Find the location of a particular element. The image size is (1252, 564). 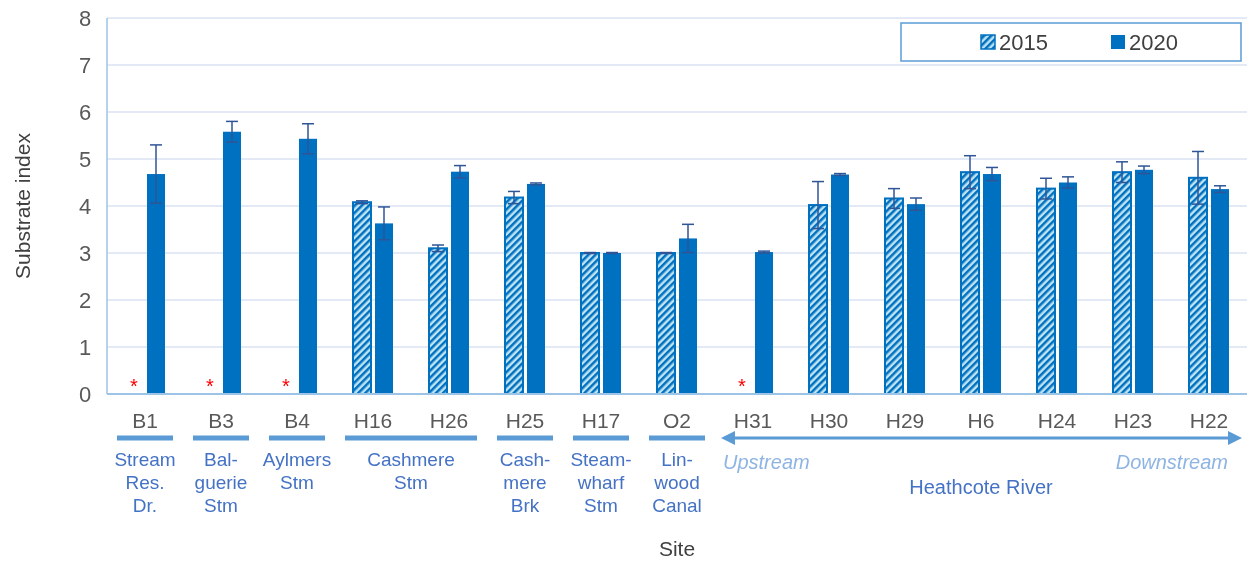

y-tick-label: 2 is located at coordinates (85, 300).